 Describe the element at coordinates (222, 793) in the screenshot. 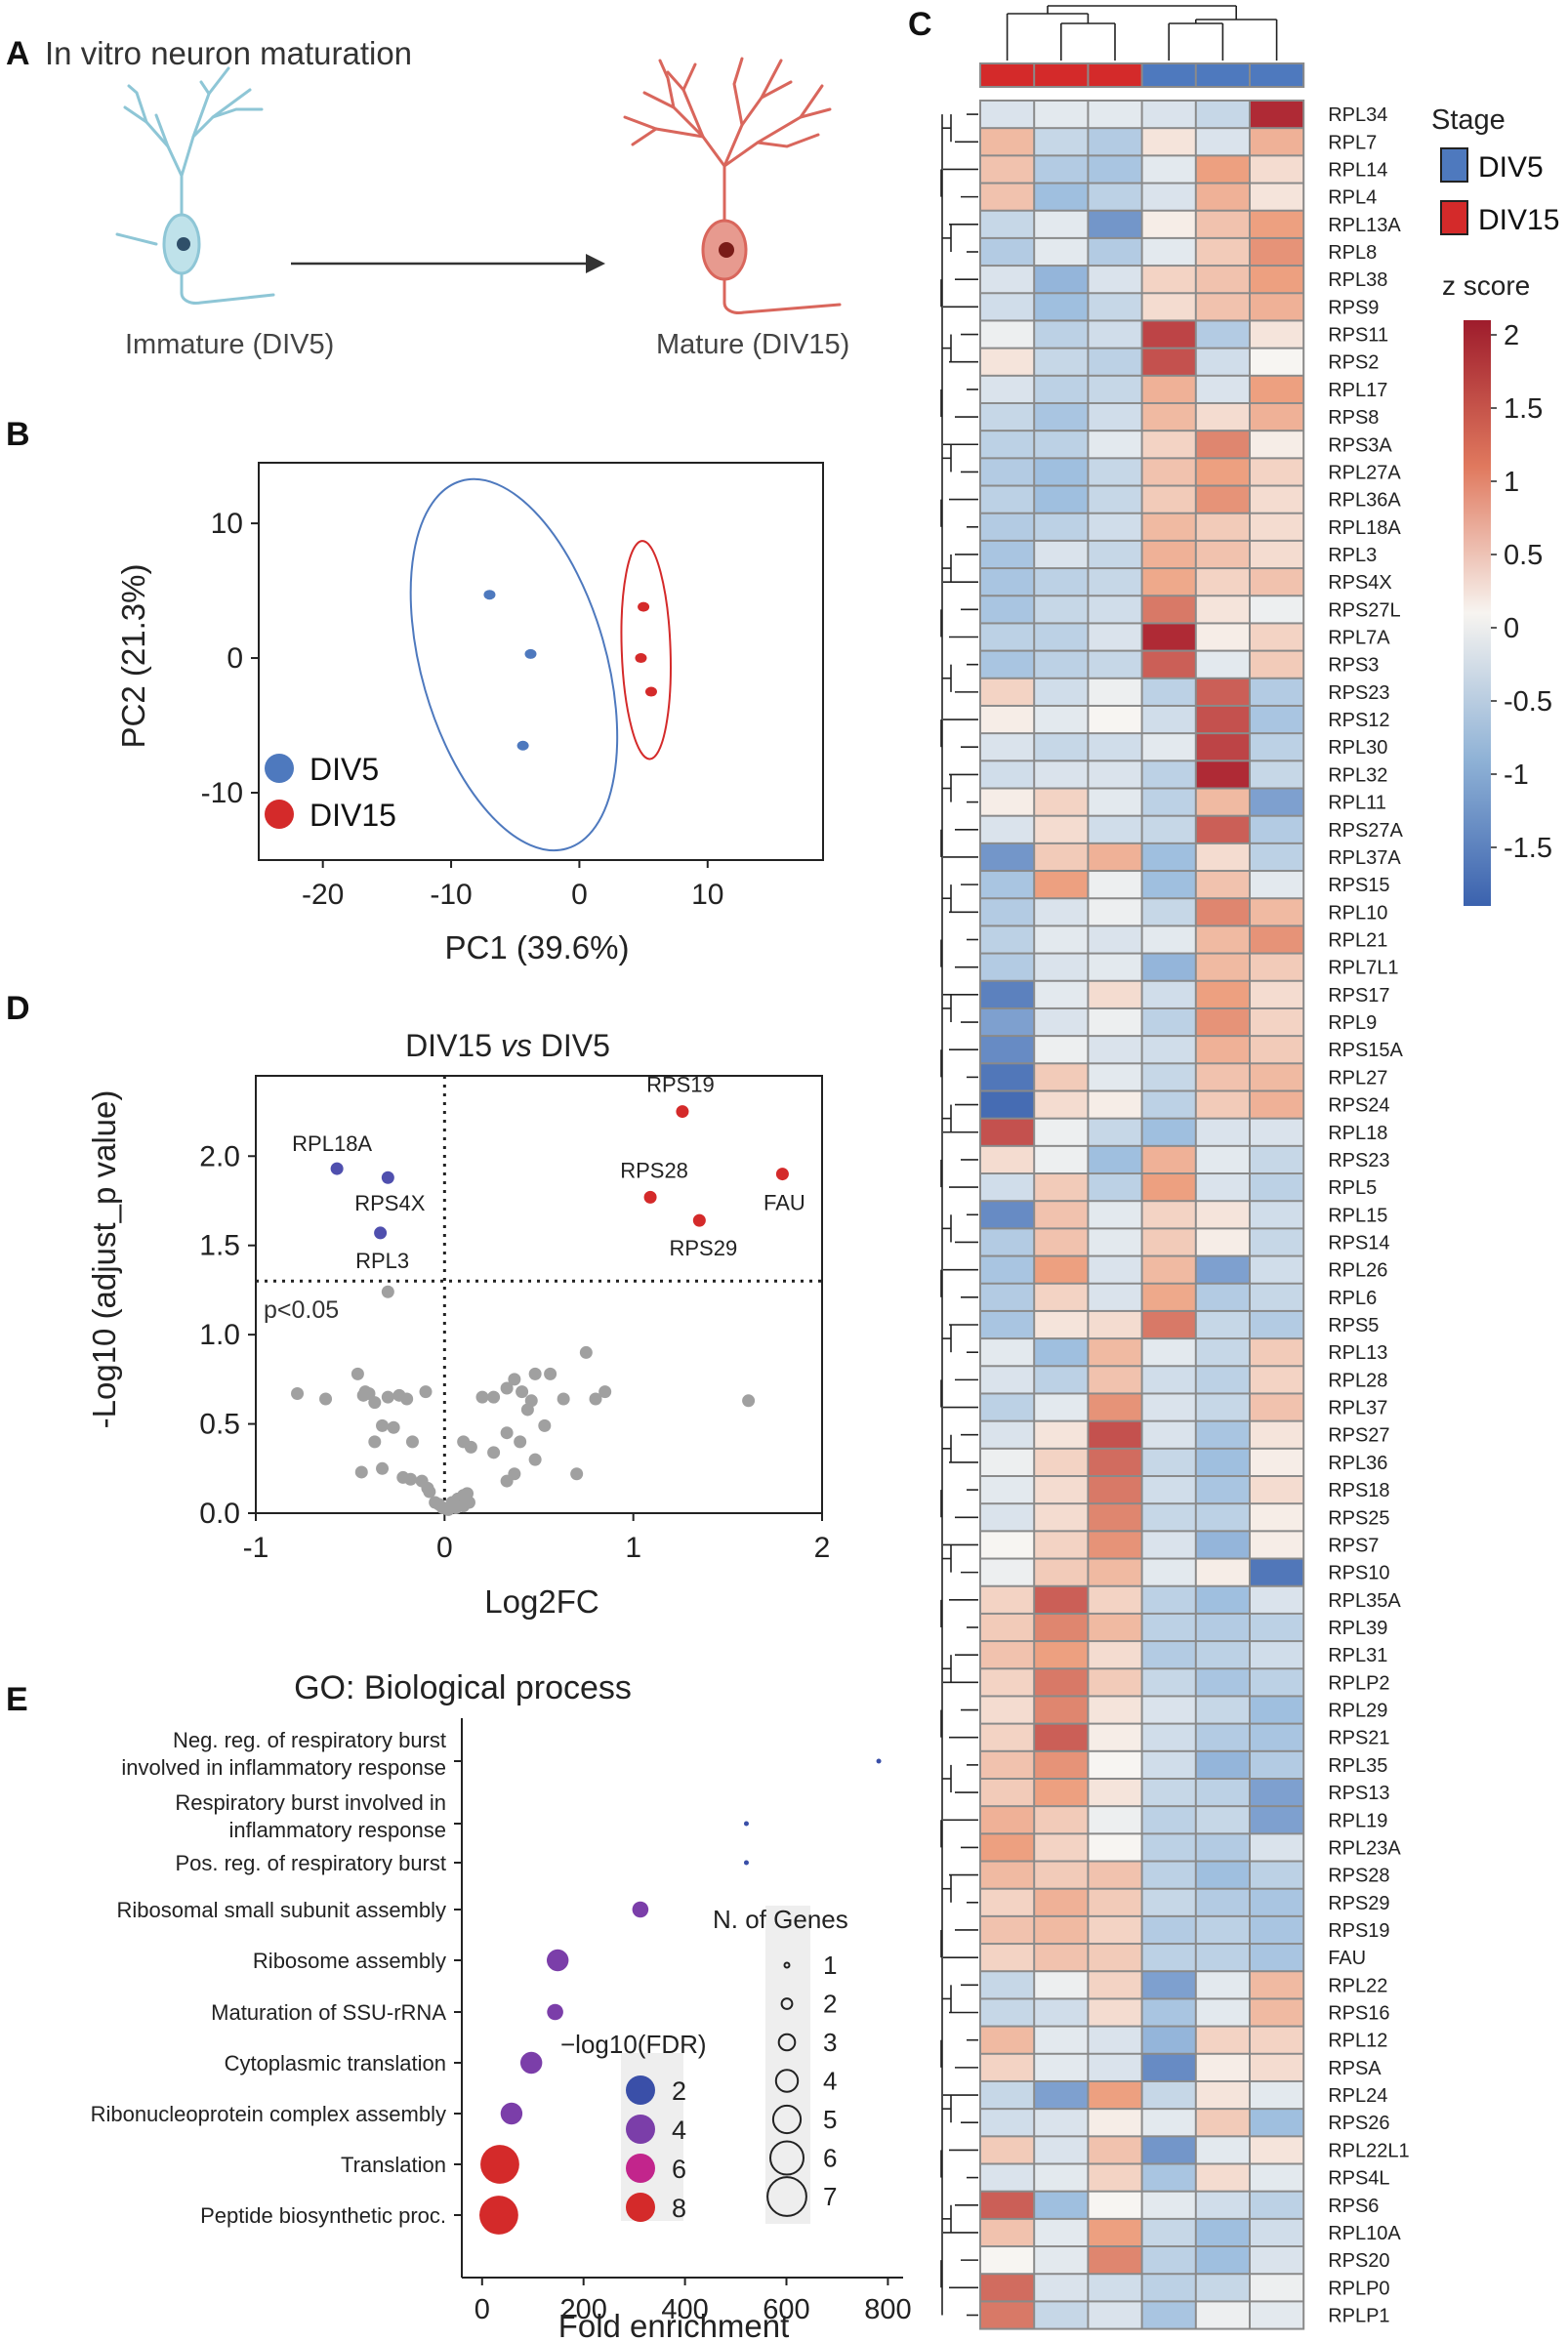

I see `pca-y-tick-label: -10` at that location.